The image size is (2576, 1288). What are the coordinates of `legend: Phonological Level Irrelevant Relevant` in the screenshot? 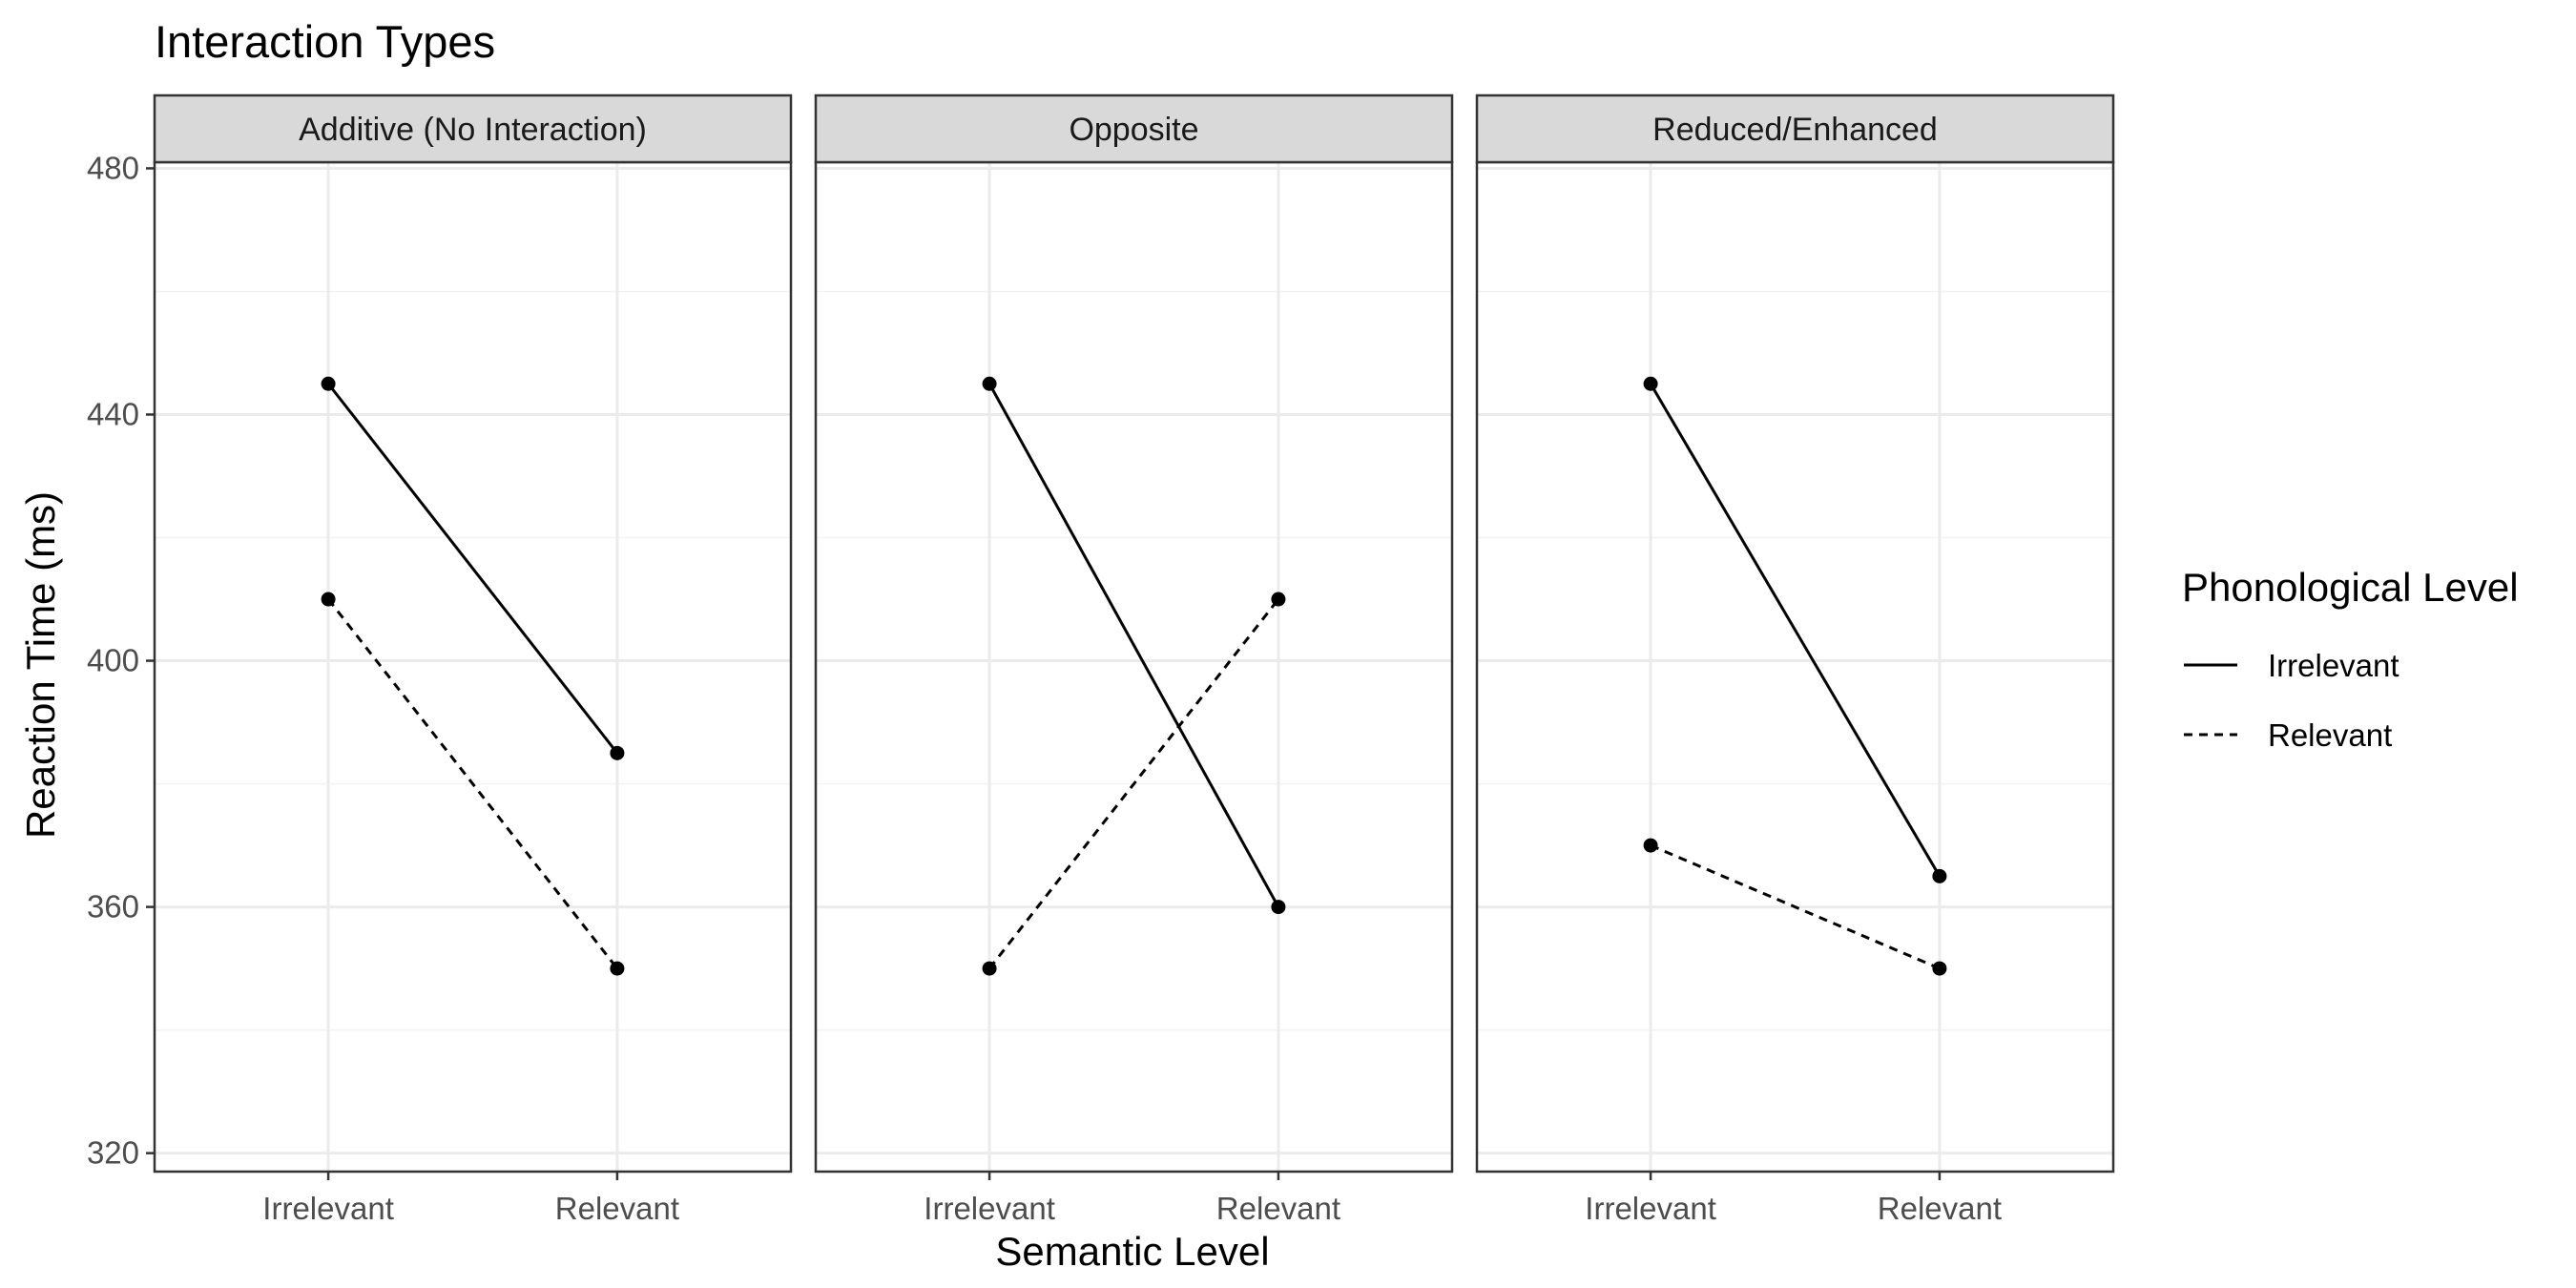 It's located at (2350, 659).